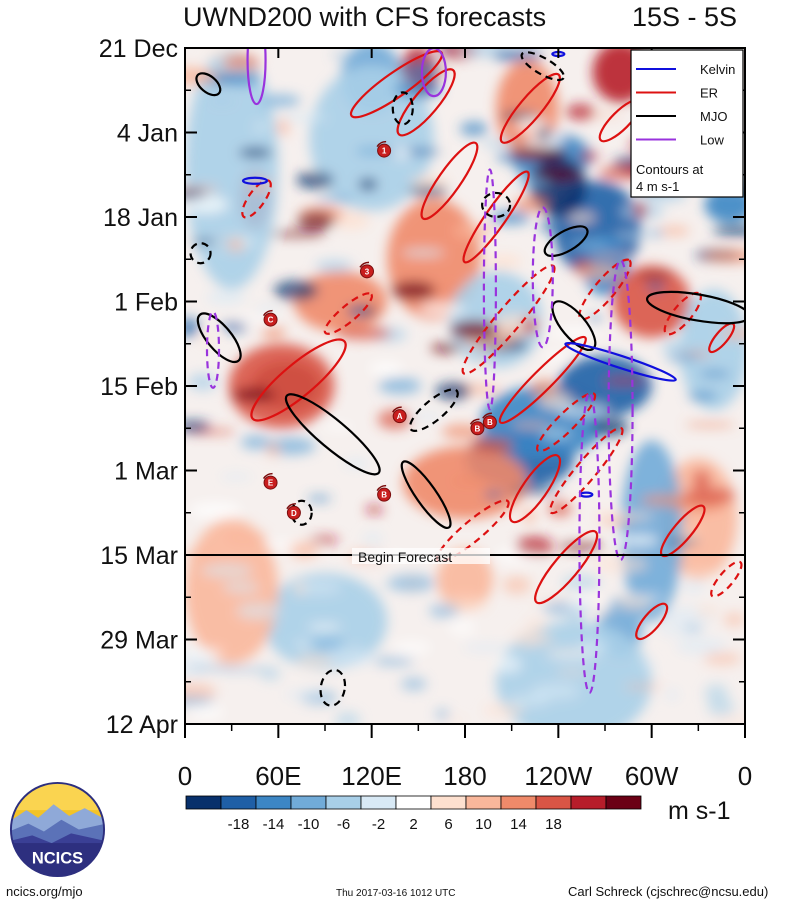  I want to click on y-tick-label: 15 Feb, so click(139, 387).